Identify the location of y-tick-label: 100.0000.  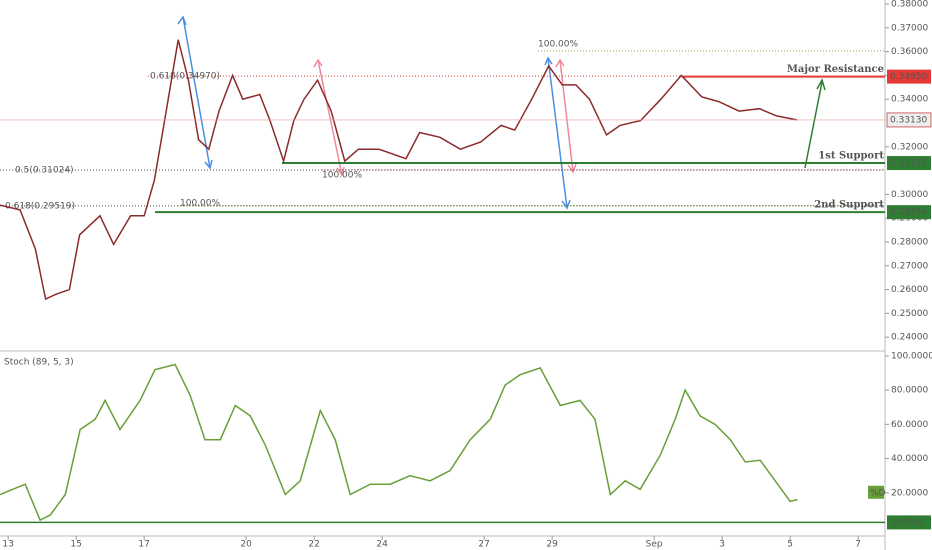
(911, 356).